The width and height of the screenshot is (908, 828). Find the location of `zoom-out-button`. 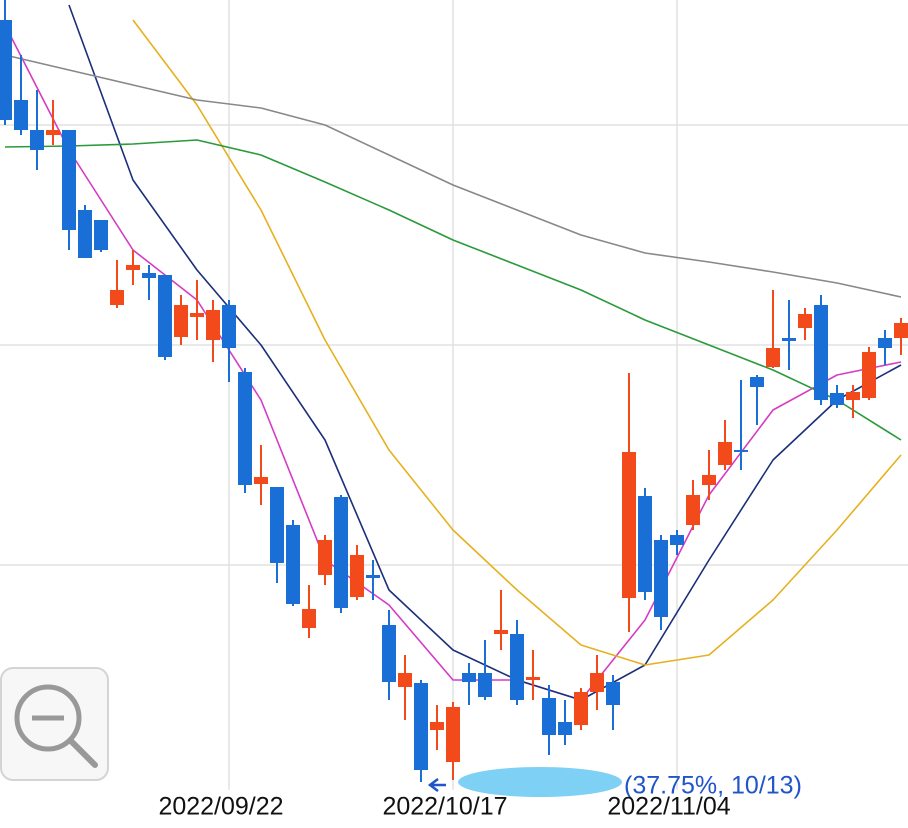

zoom-out-button is located at coordinates (54, 724).